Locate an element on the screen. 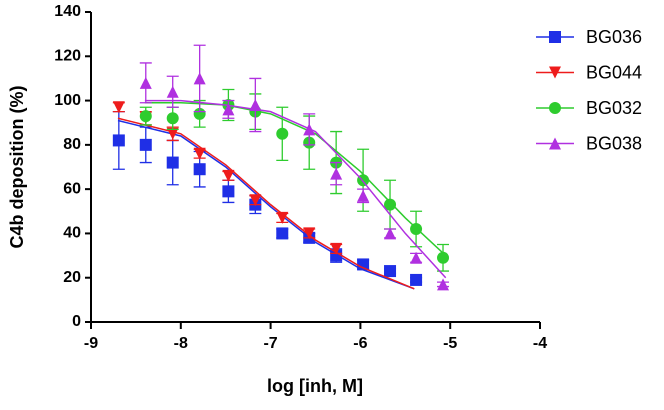 The height and width of the screenshot is (410, 664). x-tick-label: -5 is located at coordinates (450, 343).